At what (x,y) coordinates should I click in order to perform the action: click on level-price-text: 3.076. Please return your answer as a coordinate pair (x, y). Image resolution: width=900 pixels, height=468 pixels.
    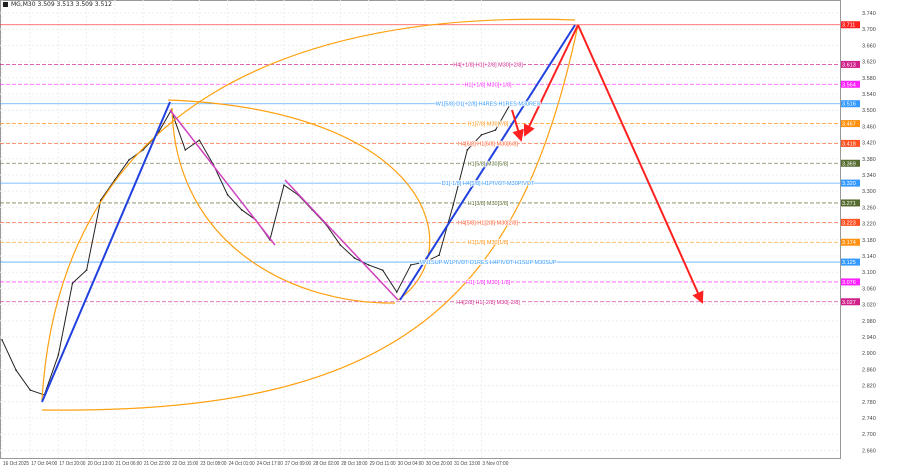
    Looking at the image, I should click on (849, 283).